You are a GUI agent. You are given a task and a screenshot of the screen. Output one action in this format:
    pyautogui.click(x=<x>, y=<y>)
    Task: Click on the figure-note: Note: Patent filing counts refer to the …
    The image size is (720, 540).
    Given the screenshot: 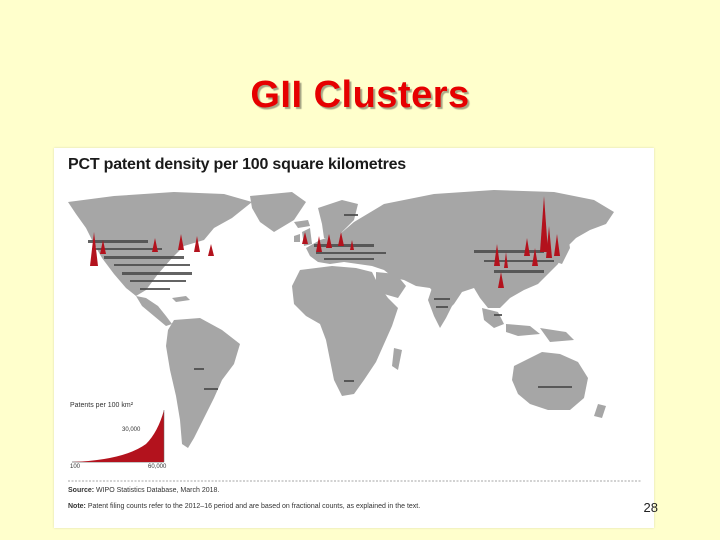 What is the action you would take?
    pyautogui.click(x=244, y=506)
    